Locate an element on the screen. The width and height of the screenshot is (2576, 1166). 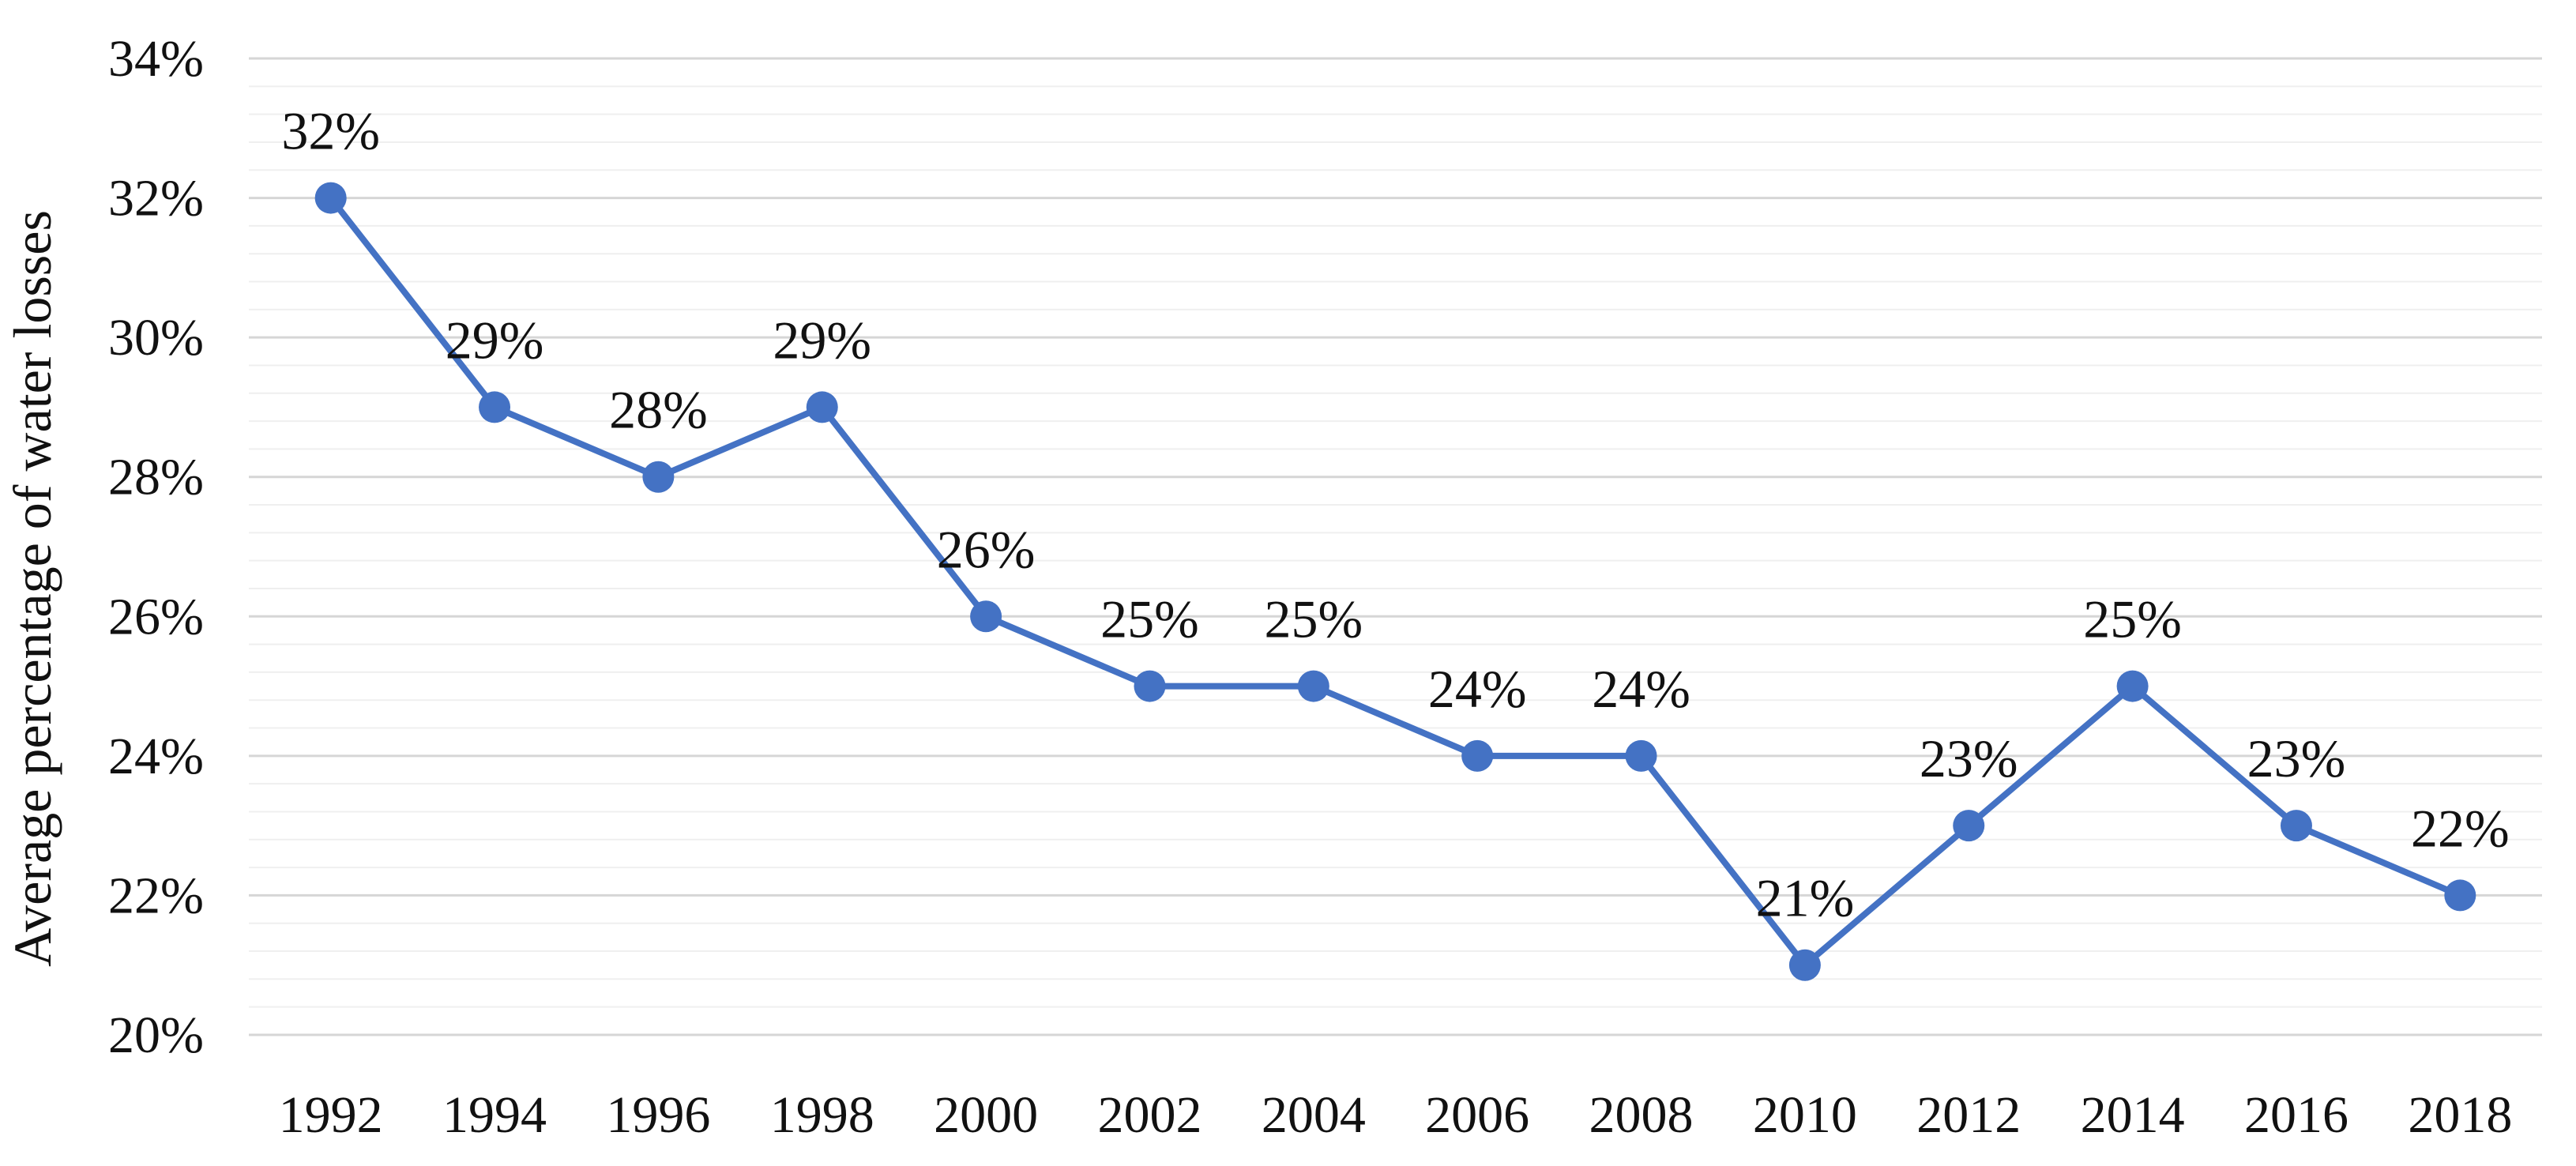
data-point-2004 is located at coordinates (1313, 686).